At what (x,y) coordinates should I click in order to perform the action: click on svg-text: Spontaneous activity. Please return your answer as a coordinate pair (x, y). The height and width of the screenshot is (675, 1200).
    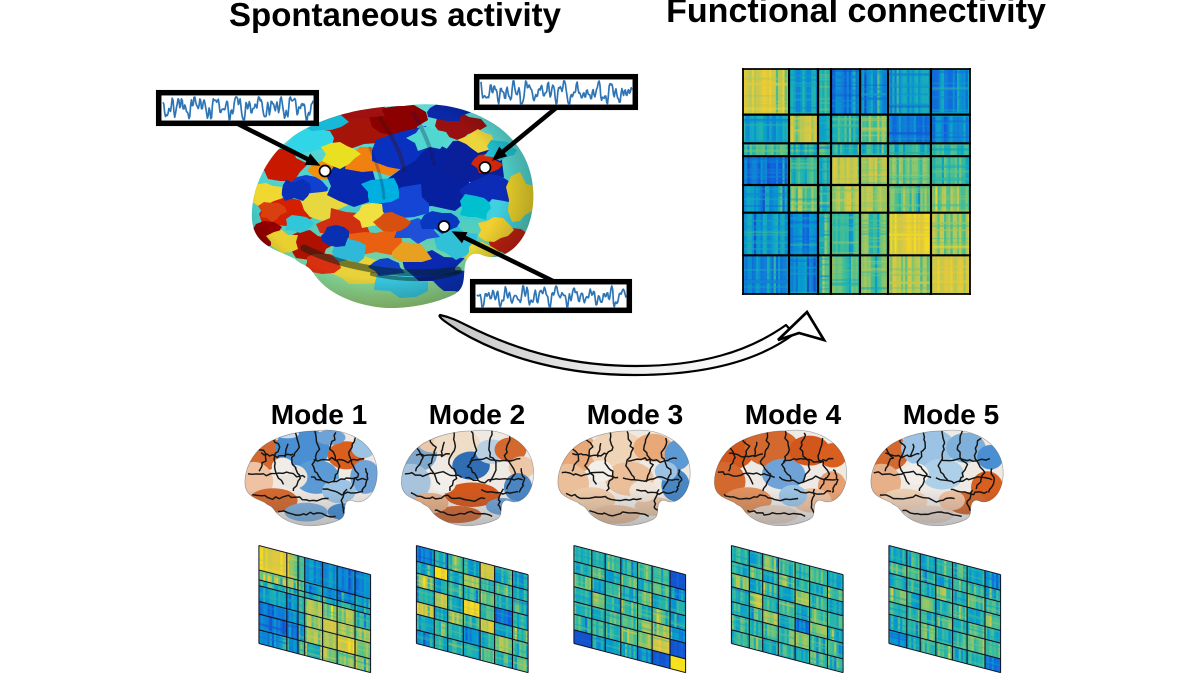
    Looking at the image, I should click on (395, 16).